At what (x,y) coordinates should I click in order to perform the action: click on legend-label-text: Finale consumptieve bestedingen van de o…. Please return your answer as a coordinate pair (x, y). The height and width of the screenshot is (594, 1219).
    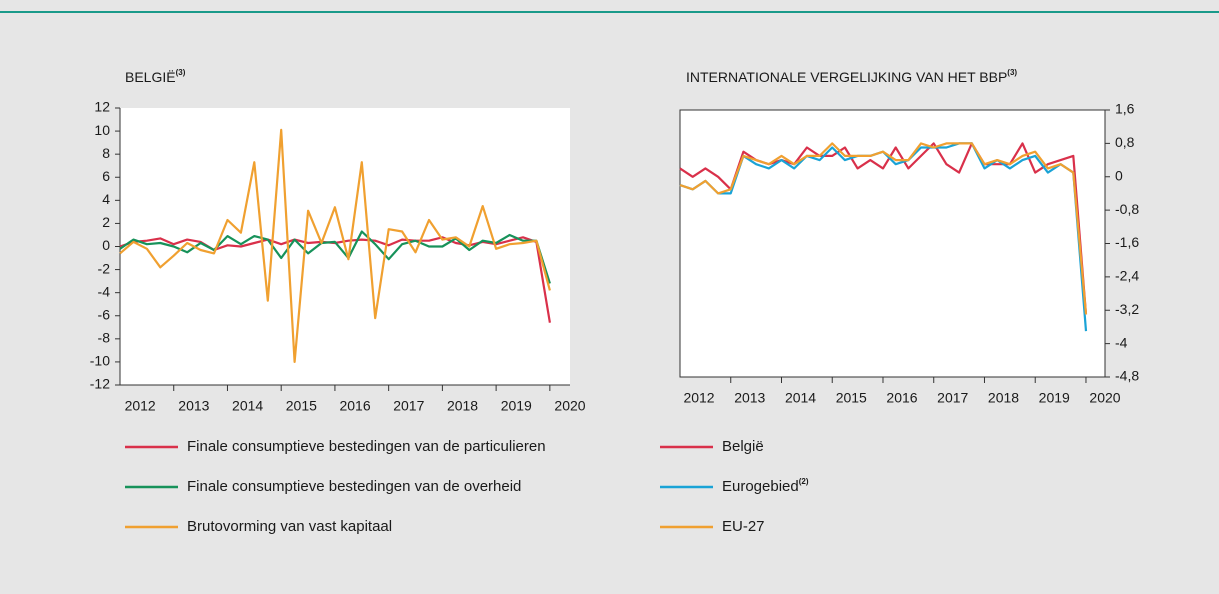
    Looking at the image, I should click on (354, 486).